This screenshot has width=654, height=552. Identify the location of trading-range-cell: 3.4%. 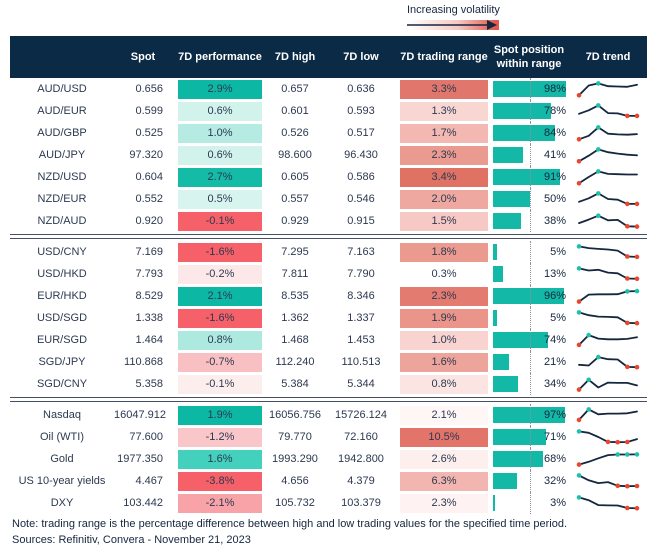
(444, 177).